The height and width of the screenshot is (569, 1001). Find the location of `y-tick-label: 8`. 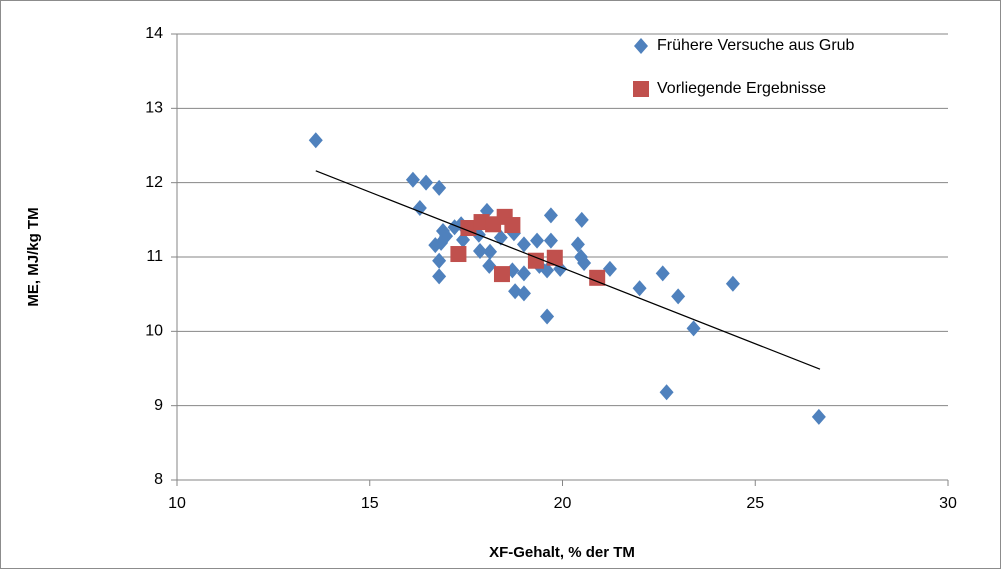

y-tick-label: 8 is located at coordinates (158, 479).